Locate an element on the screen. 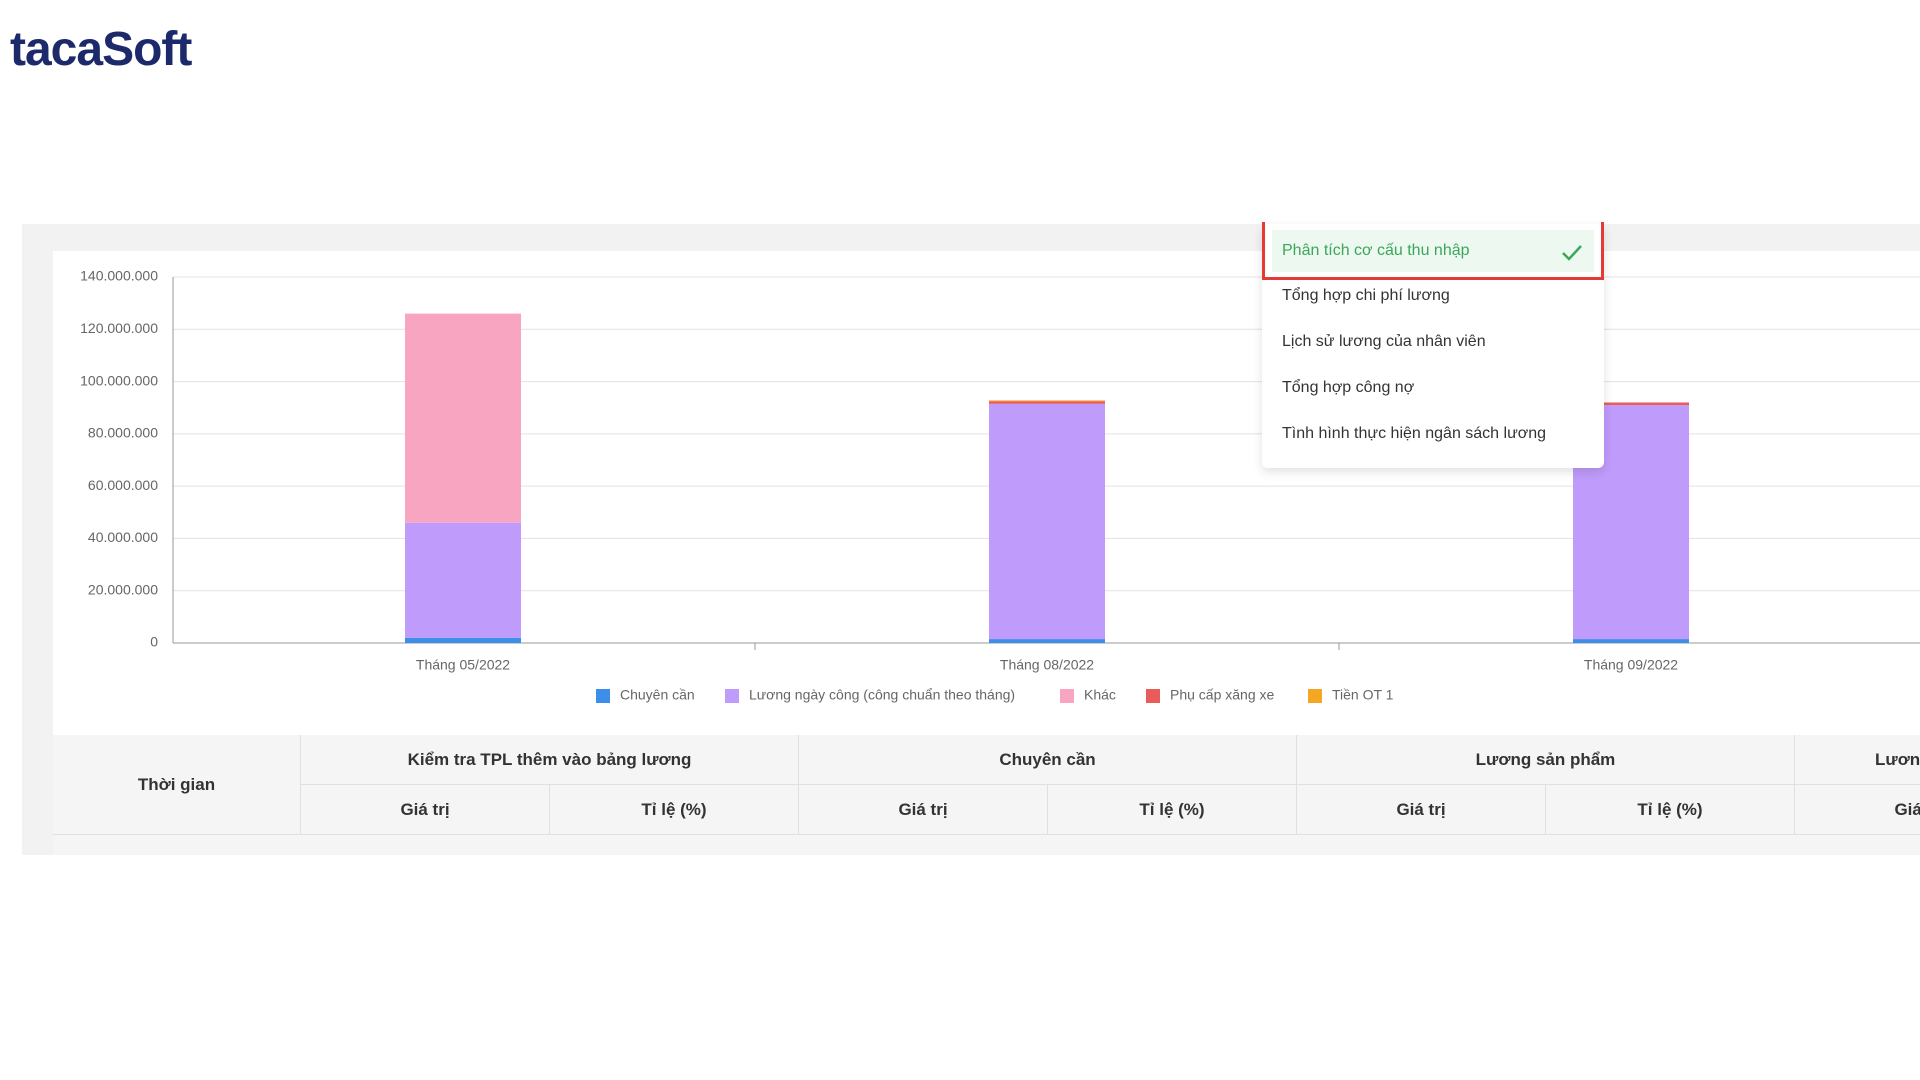 The width and height of the screenshot is (1920, 1080). check-icon is located at coordinates (1572, 253).